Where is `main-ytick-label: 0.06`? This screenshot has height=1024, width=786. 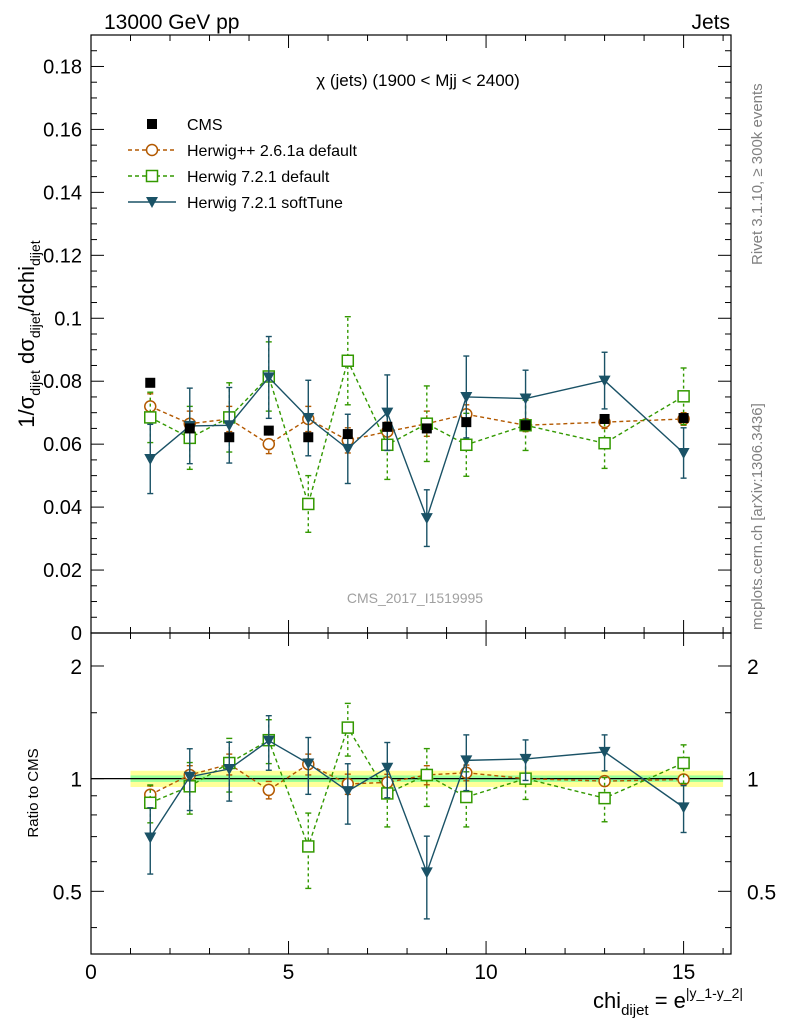 main-ytick-label: 0.06 is located at coordinates (62, 445).